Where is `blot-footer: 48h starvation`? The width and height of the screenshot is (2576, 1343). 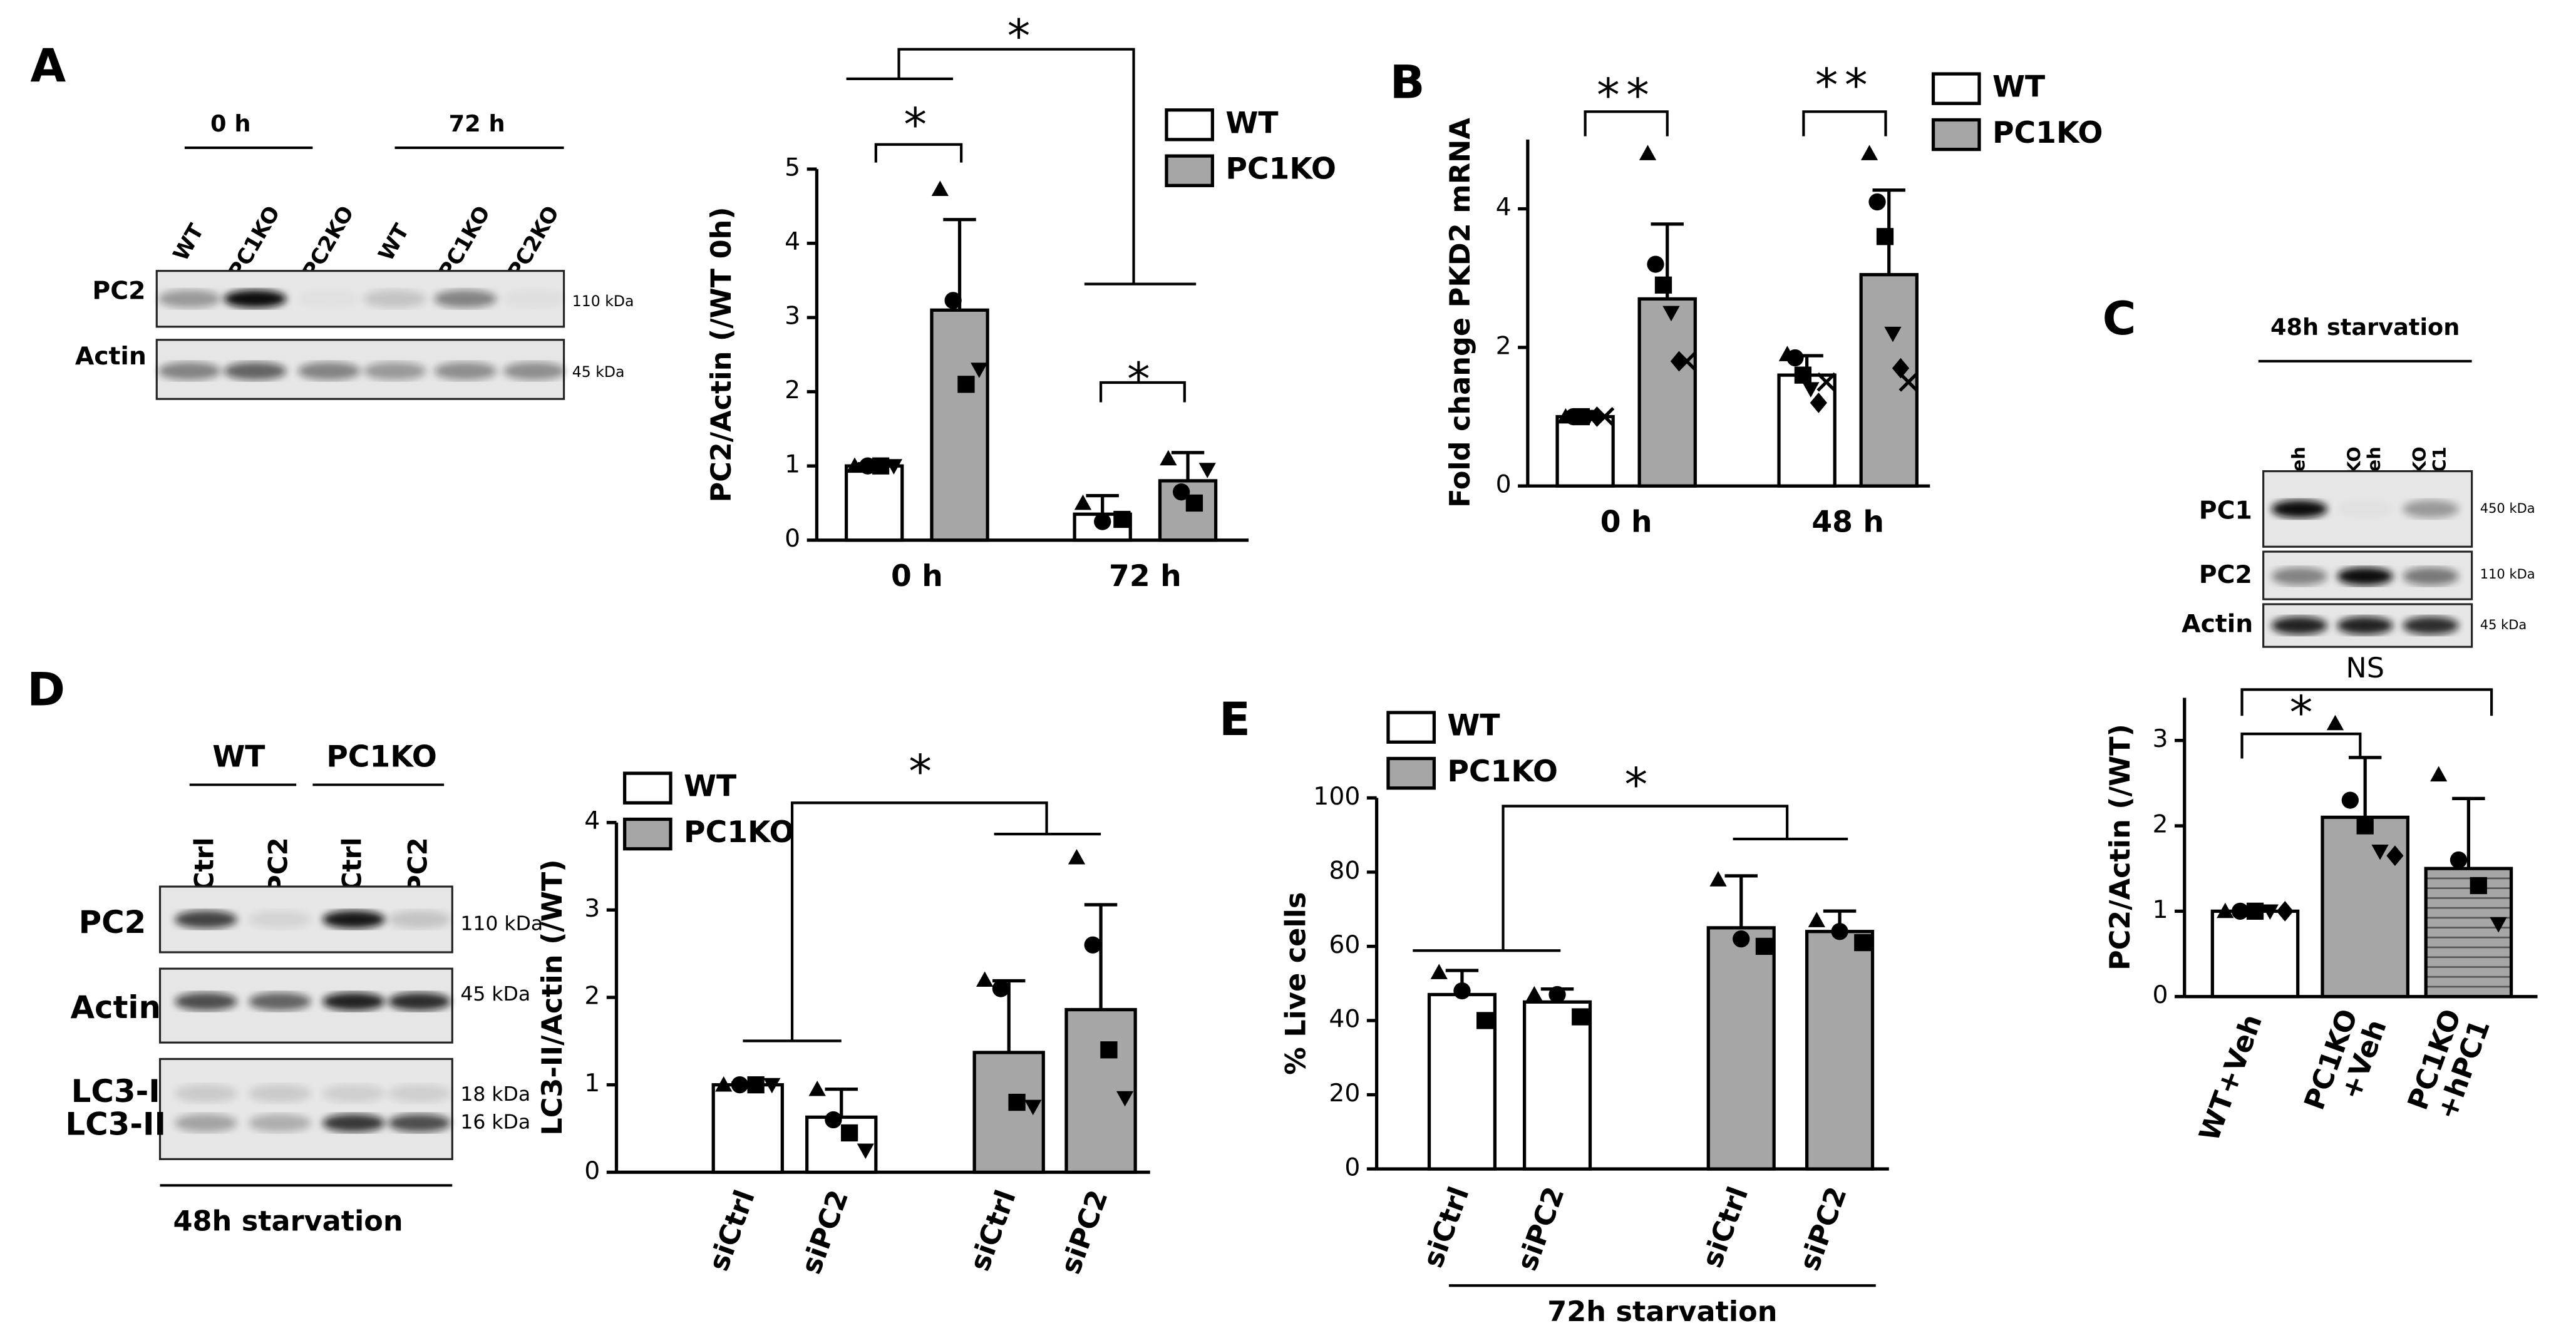 blot-footer: 48h starvation is located at coordinates (288, 1221).